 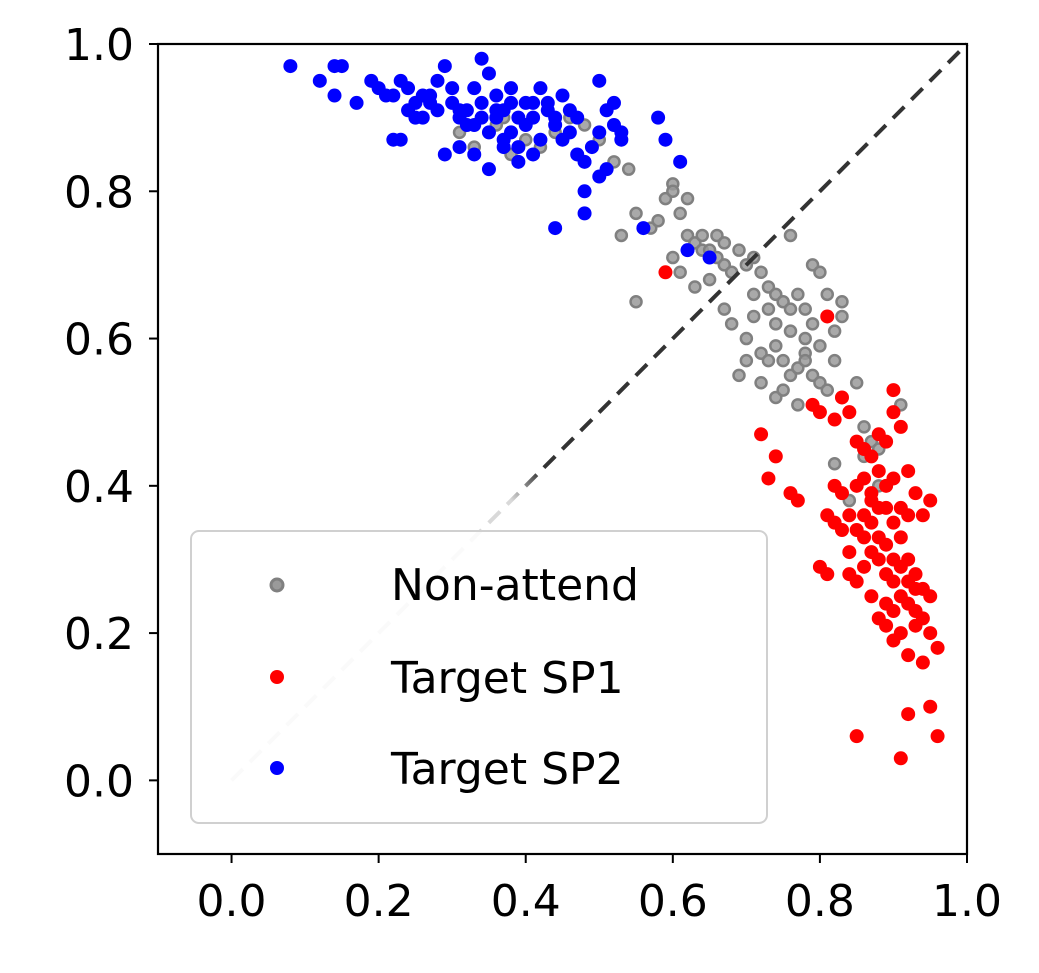 What do you see at coordinates (111, 413) in the screenshot?
I see `y-axis: 0.0 0.2 0.4 0.6 0.8 1.0` at bounding box center [111, 413].